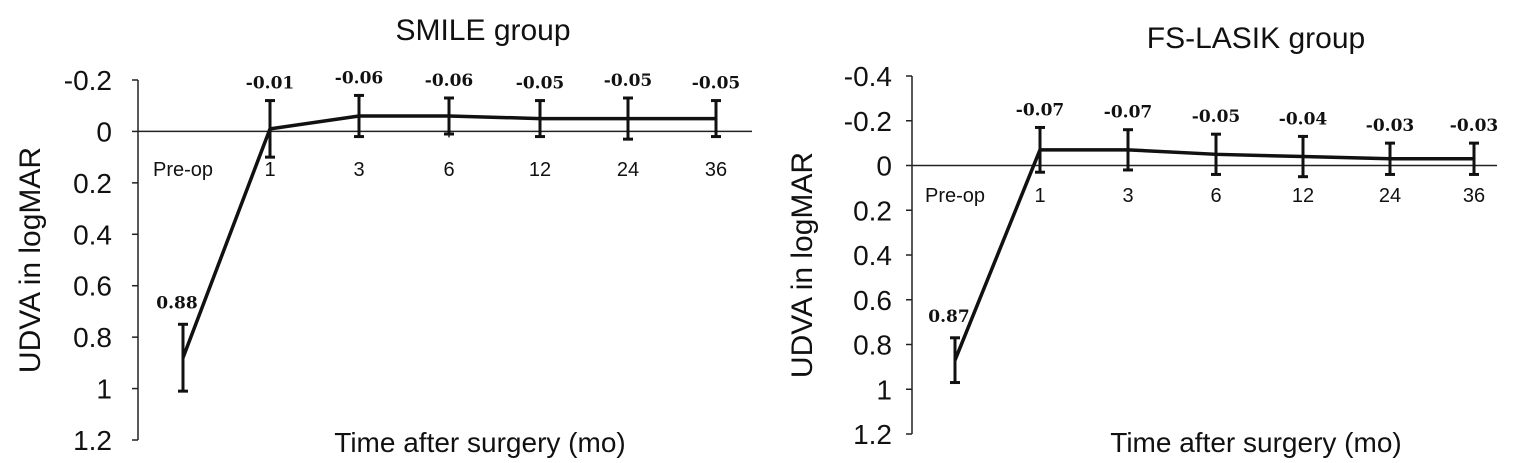  What do you see at coordinates (948, 317) in the screenshot?
I see `data-label: 0.87` at bounding box center [948, 317].